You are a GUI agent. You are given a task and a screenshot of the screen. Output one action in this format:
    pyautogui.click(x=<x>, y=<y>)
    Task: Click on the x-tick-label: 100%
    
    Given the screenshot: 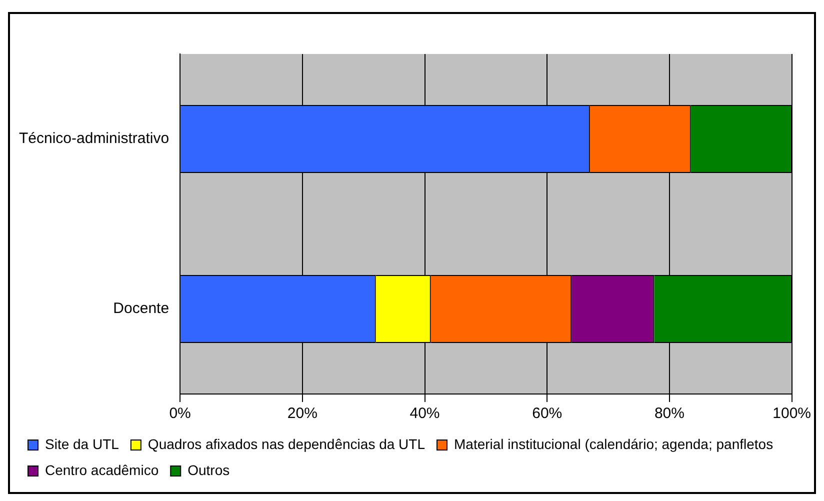 What is the action you would take?
    pyautogui.click(x=792, y=413)
    